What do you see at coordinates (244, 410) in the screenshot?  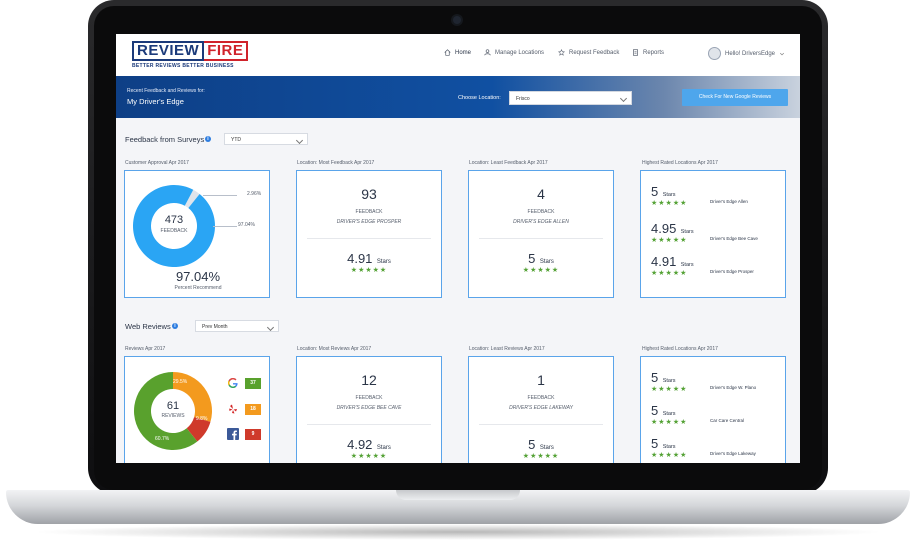 I see `review-source-yelp: 18` at bounding box center [244, 410].